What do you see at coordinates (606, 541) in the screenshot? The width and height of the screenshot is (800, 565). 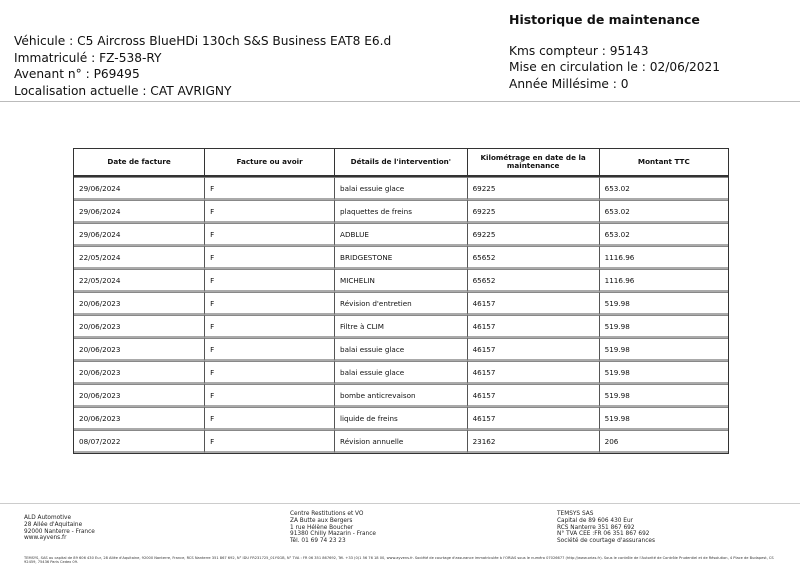 I see `footer-line: Société de courtage d'assurances` at bounding box center [606, 541].